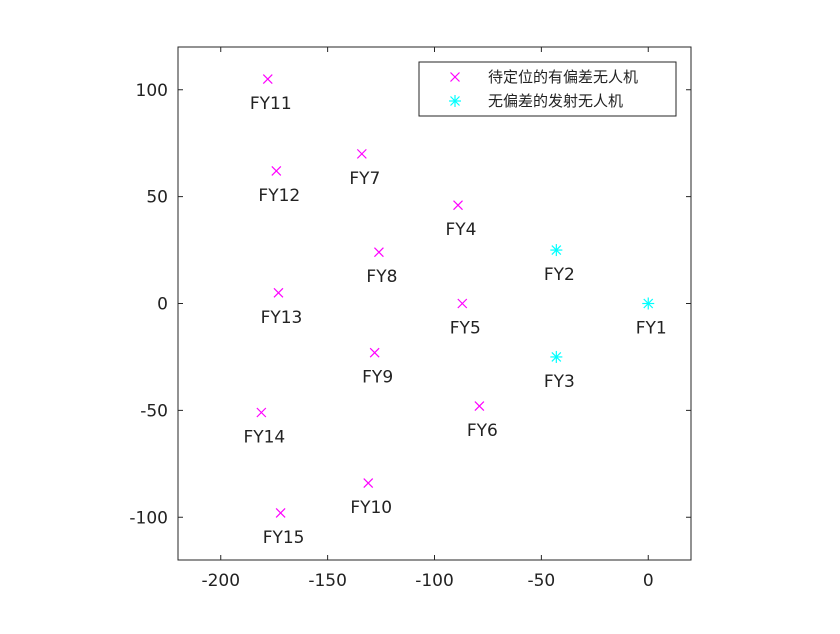 The width and height of the screenshot is (840, 634). I want to click on x-marker-fy4, so click(458, 205).